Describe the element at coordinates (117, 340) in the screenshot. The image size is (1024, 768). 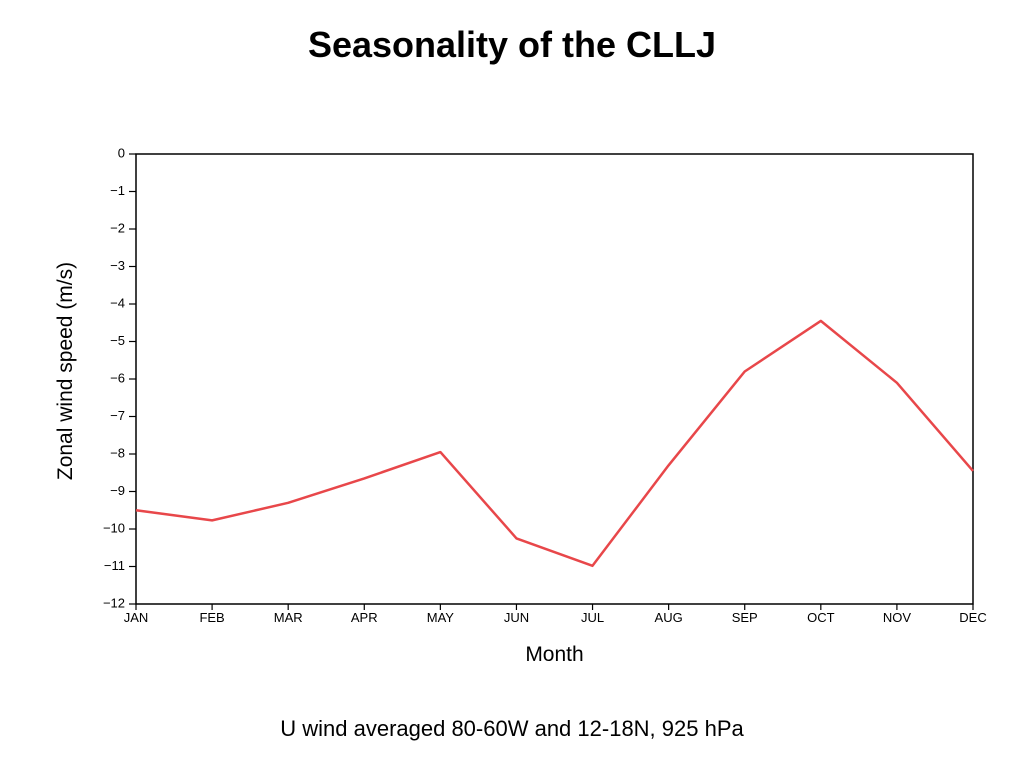
I see `y-tick-label: −5` at that location.